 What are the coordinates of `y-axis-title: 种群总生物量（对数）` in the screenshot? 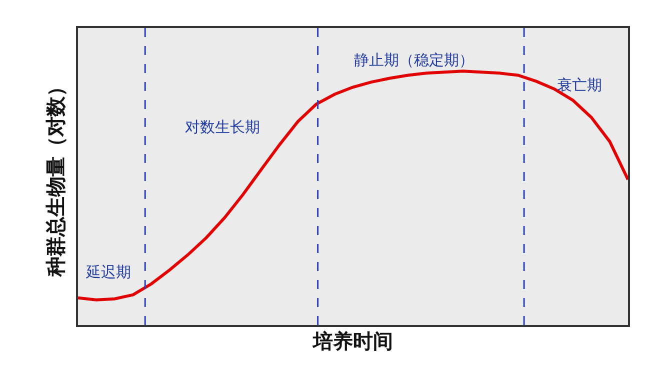 It's located at (55, 177).